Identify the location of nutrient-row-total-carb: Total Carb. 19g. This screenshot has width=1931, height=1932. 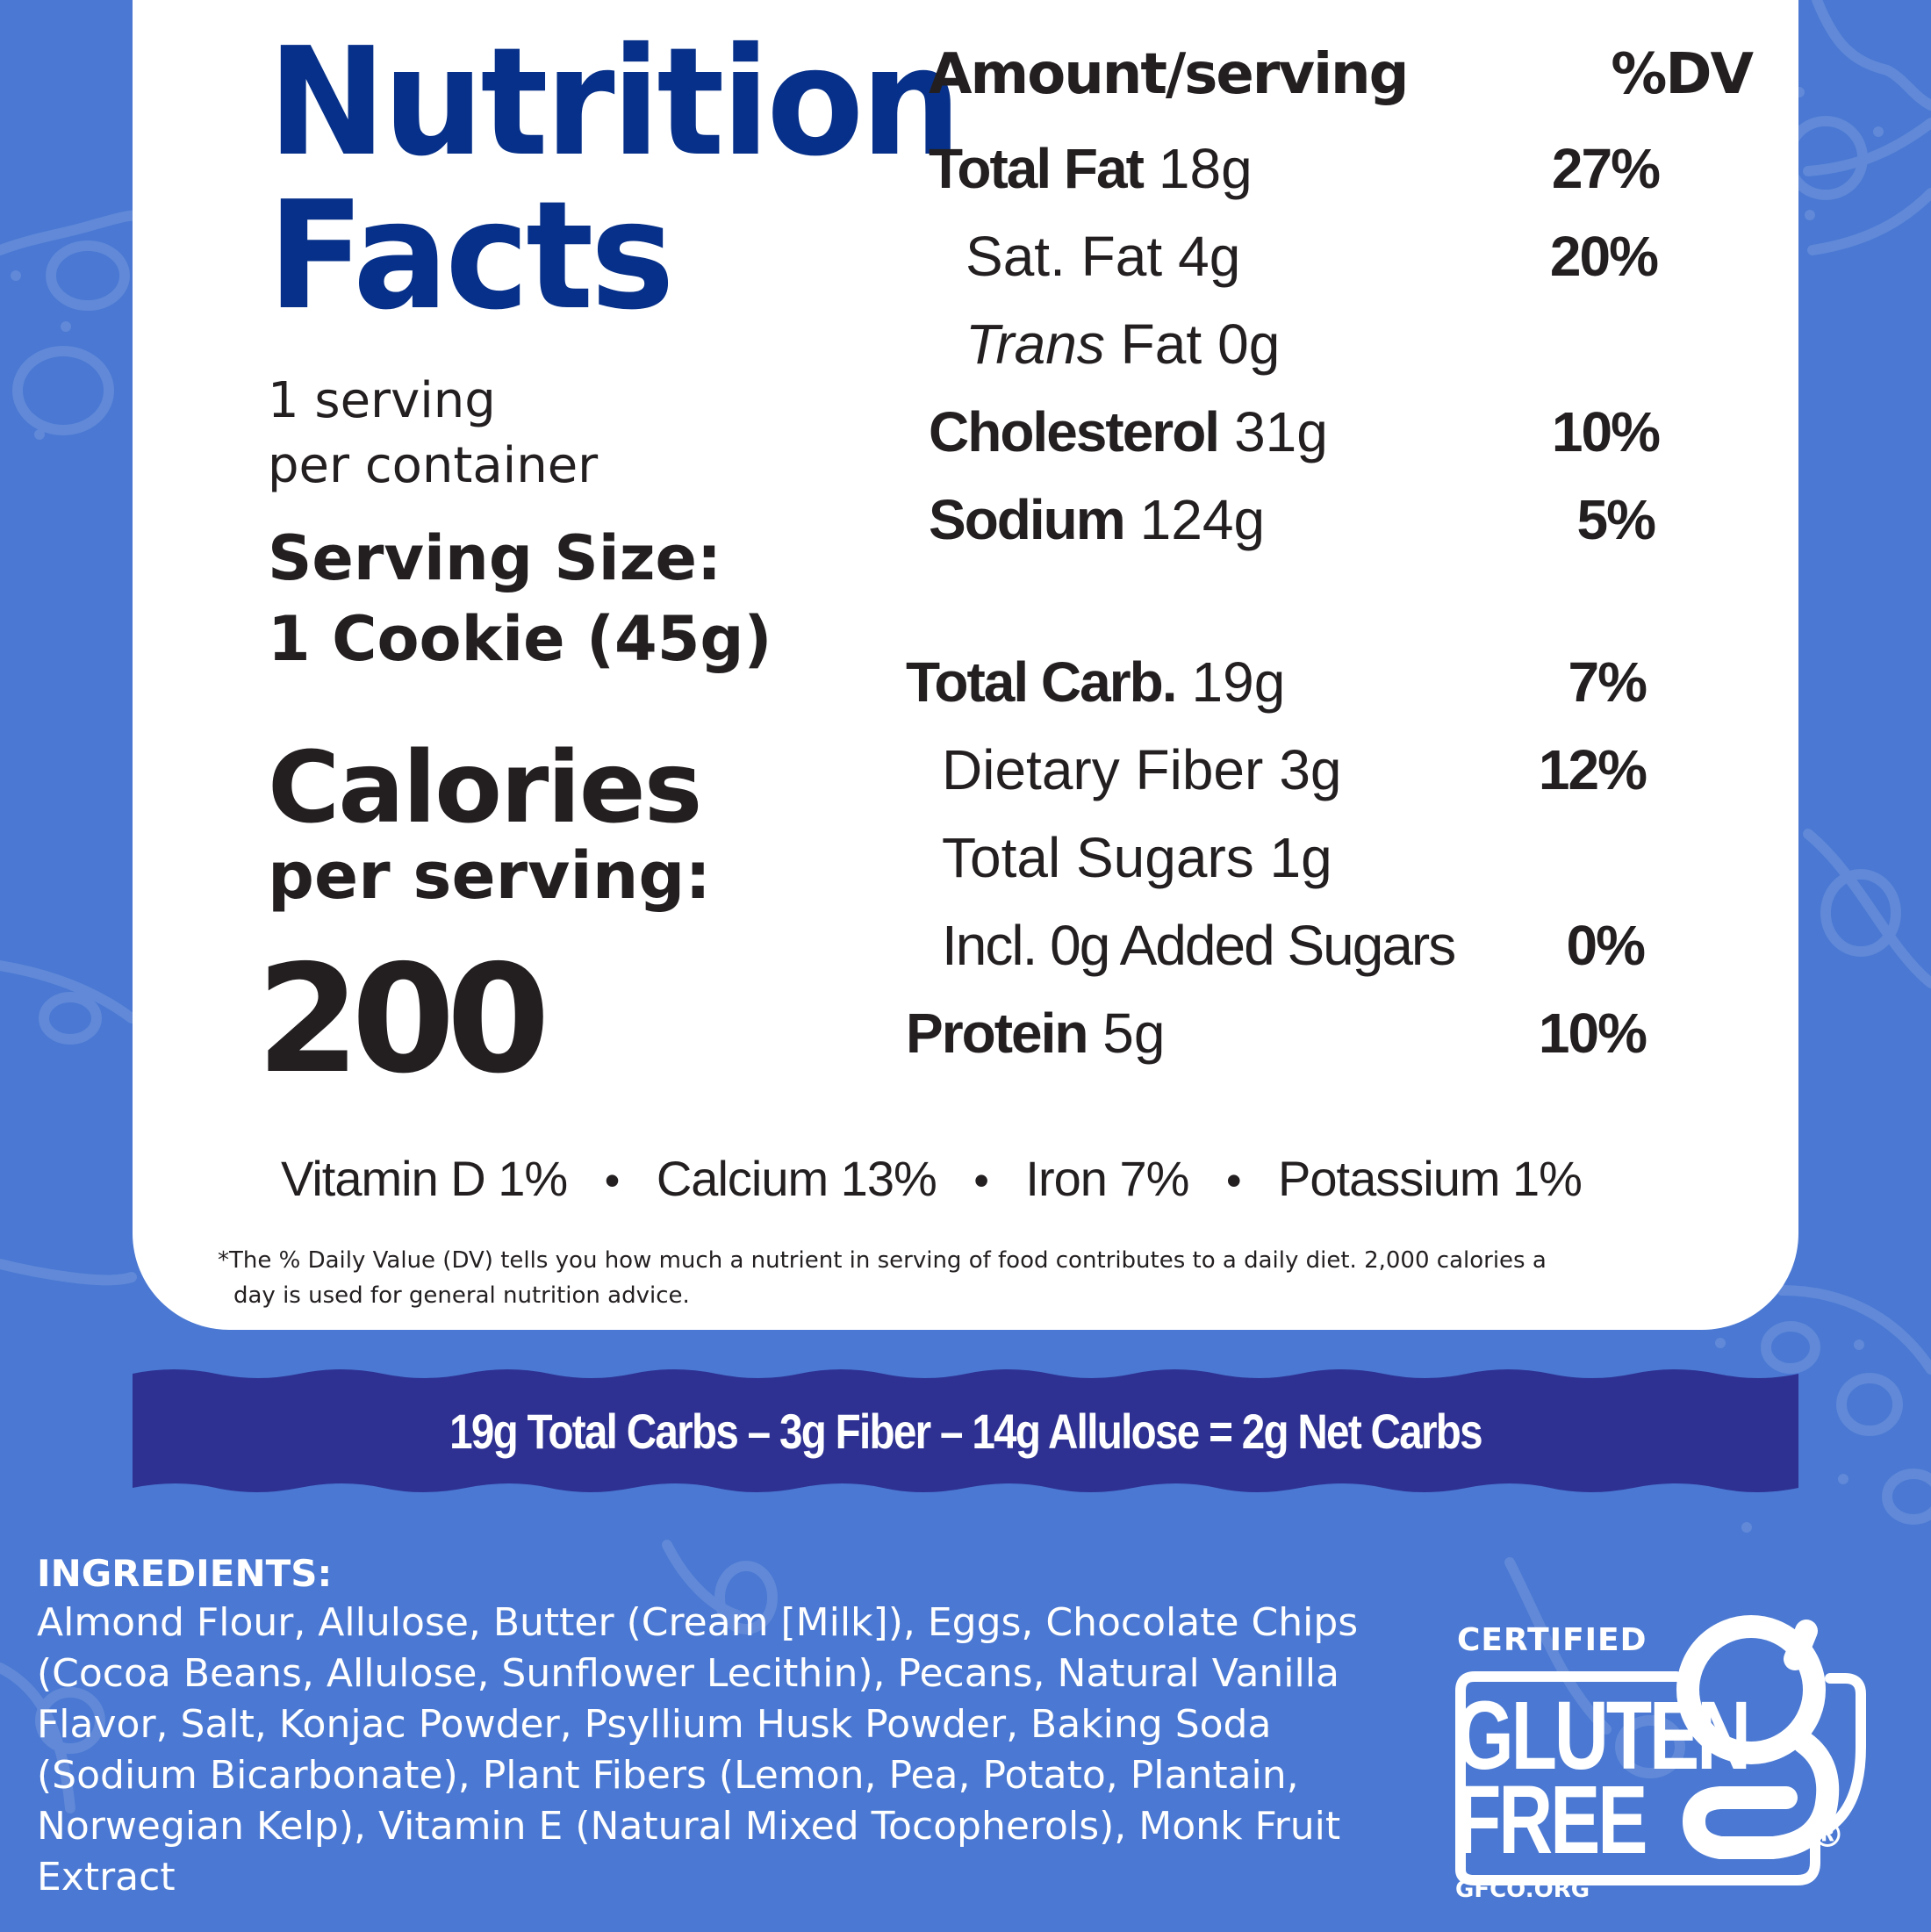
(1095, 685).